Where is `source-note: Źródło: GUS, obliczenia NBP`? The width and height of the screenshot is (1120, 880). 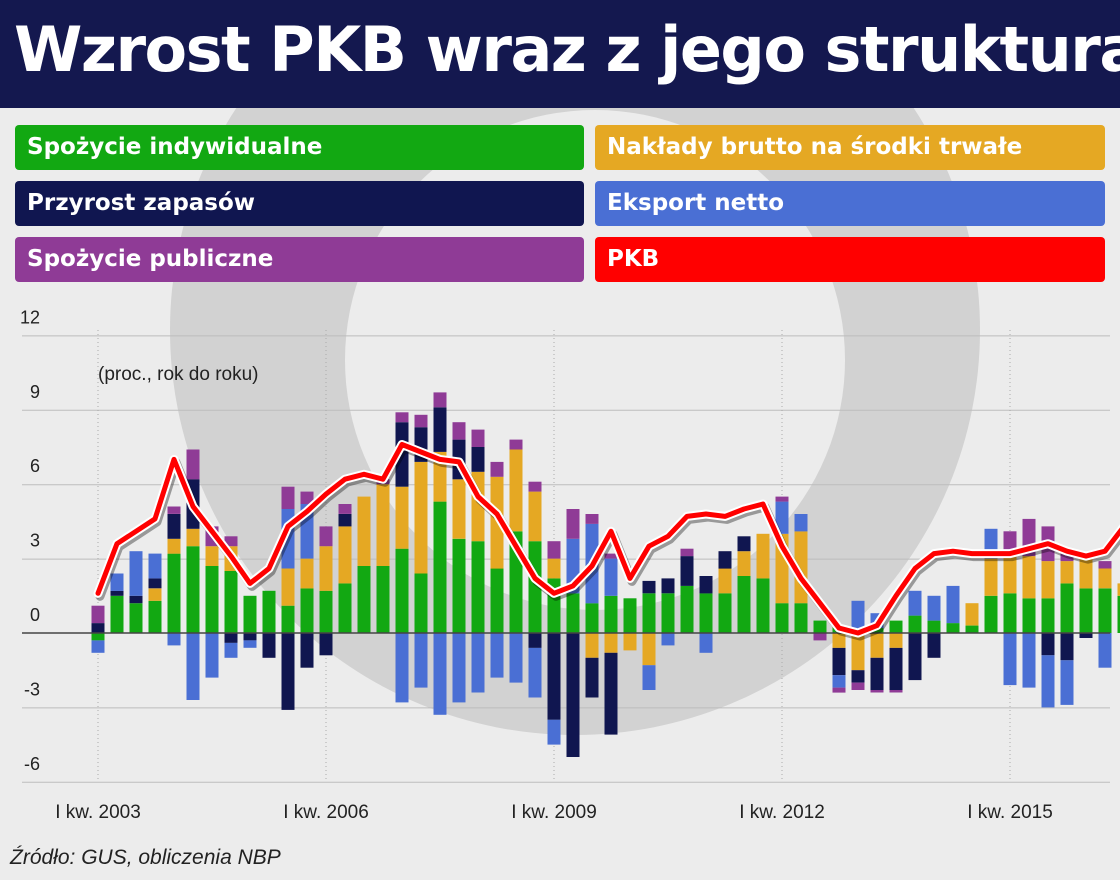 source-note: Źródło: GUS, obliczenia NBP is located at coordinates (145, 857).